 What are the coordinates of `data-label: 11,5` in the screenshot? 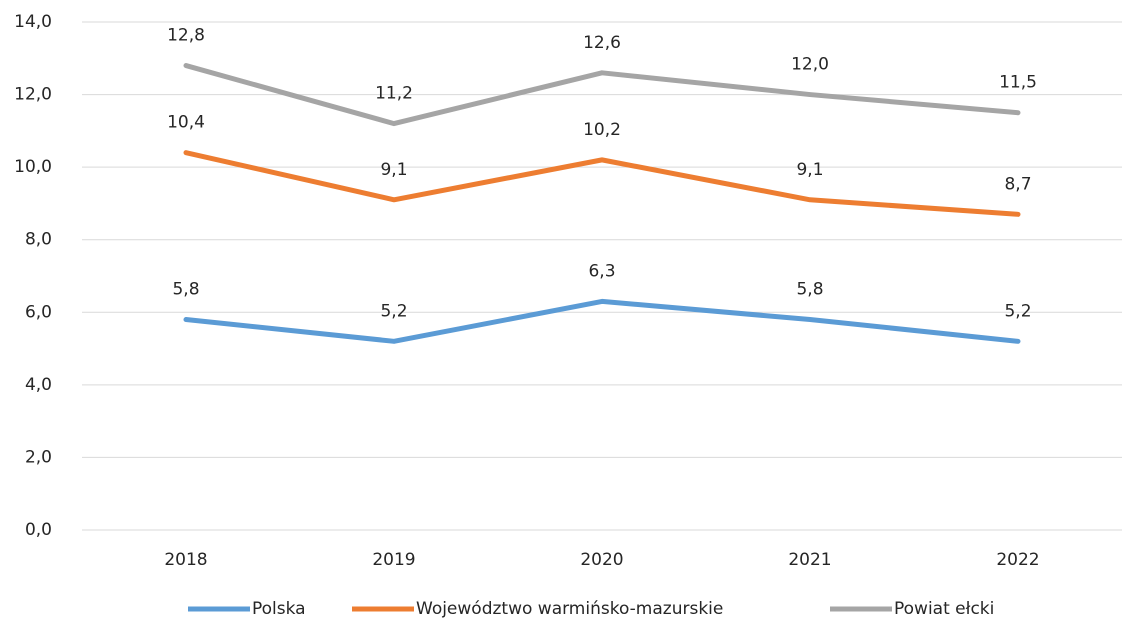 It's located at (1018, 83).